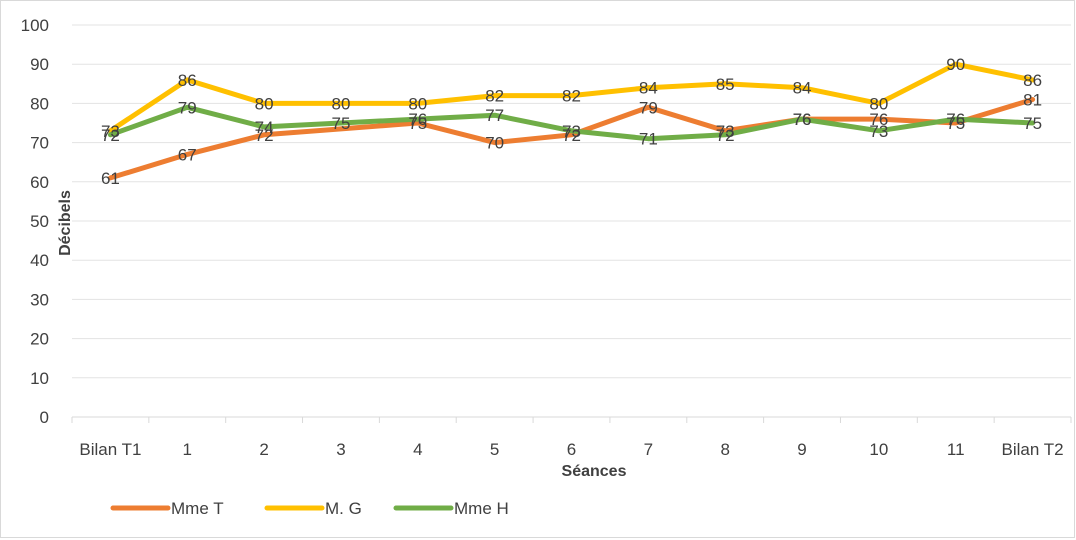 Image resolution: width=1076 pixels, height=540 pixels. What do you see at coordinates (878, 449) in the screenshot?
I see `x-tick-label: 10` at bounding box center [878, 449].